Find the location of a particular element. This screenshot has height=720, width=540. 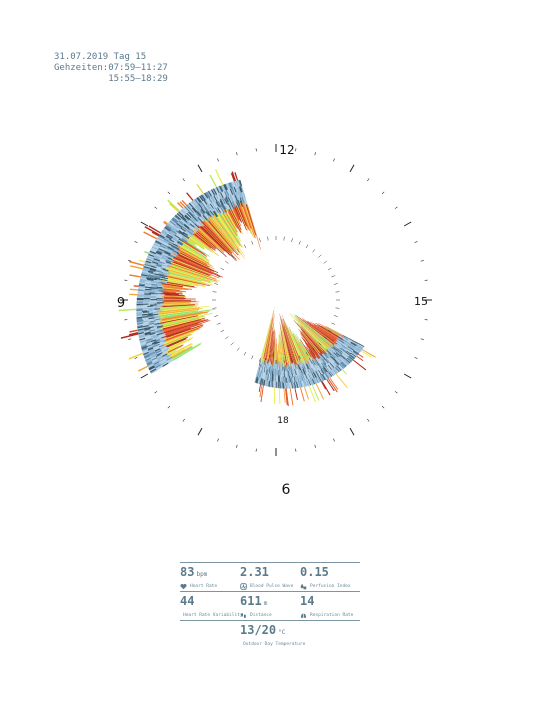

clock-label-9: 9 is located at coordinates (121, 303).